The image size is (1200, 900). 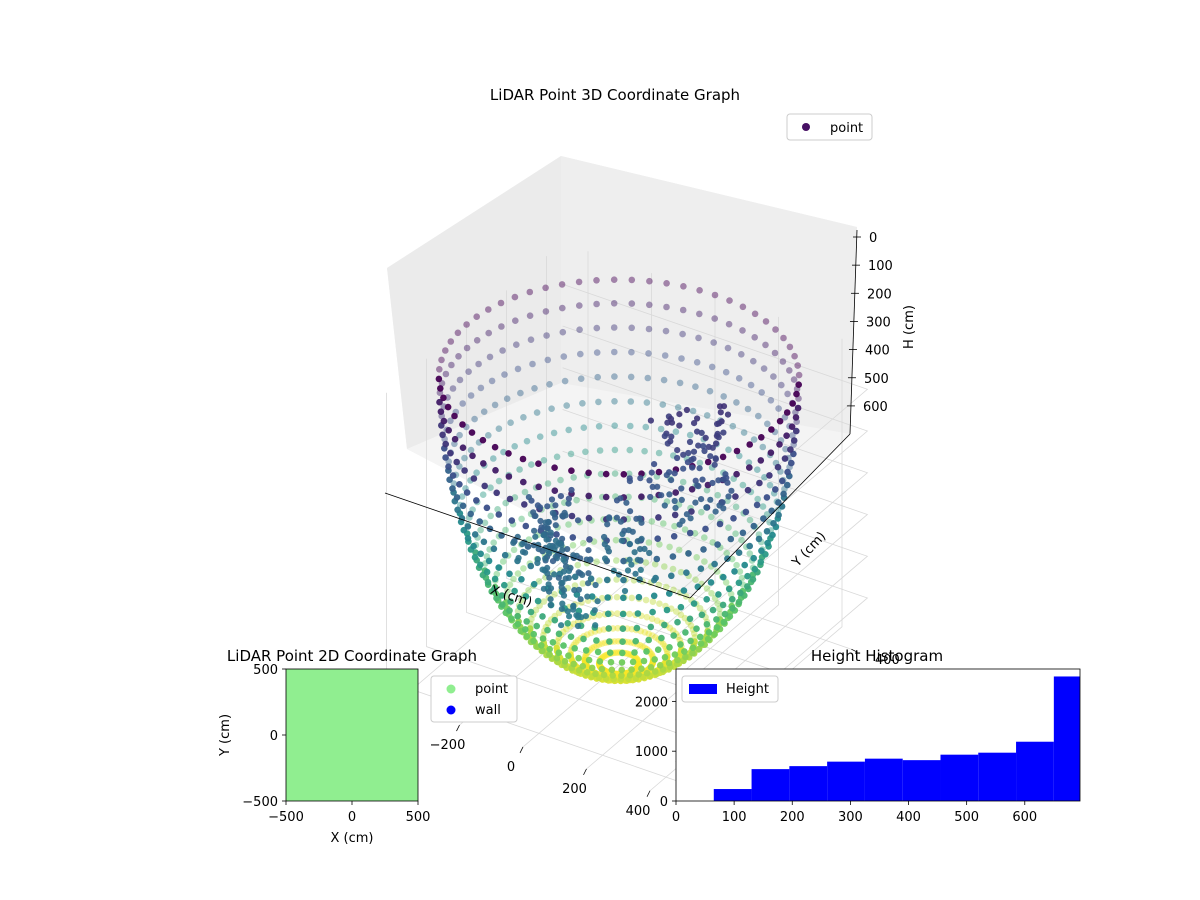 I want to click on y-axis-label-2d: Y (cm), so click(x=225, y=735).